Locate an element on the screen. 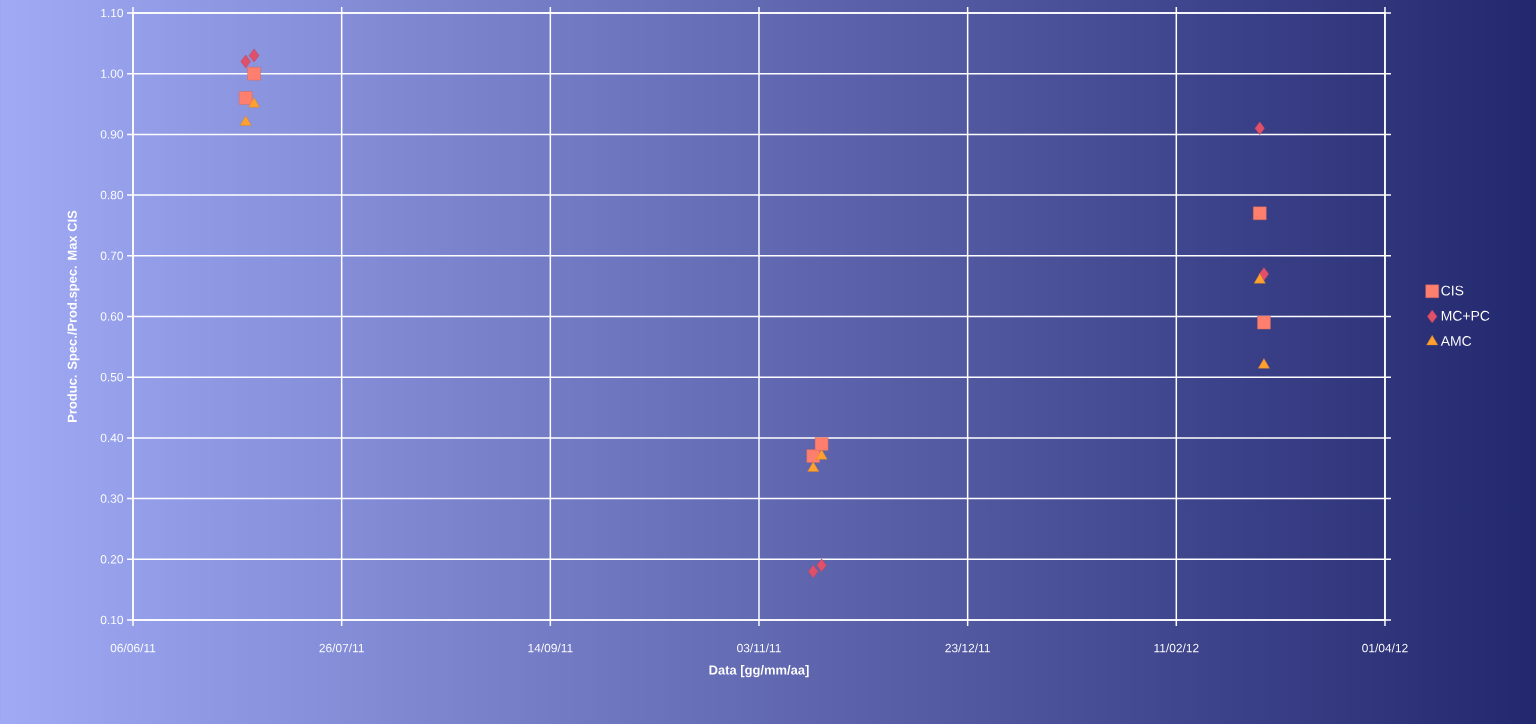  x-axis-title: Data [gg/mm/aa] is located at coordinates (759, 671).